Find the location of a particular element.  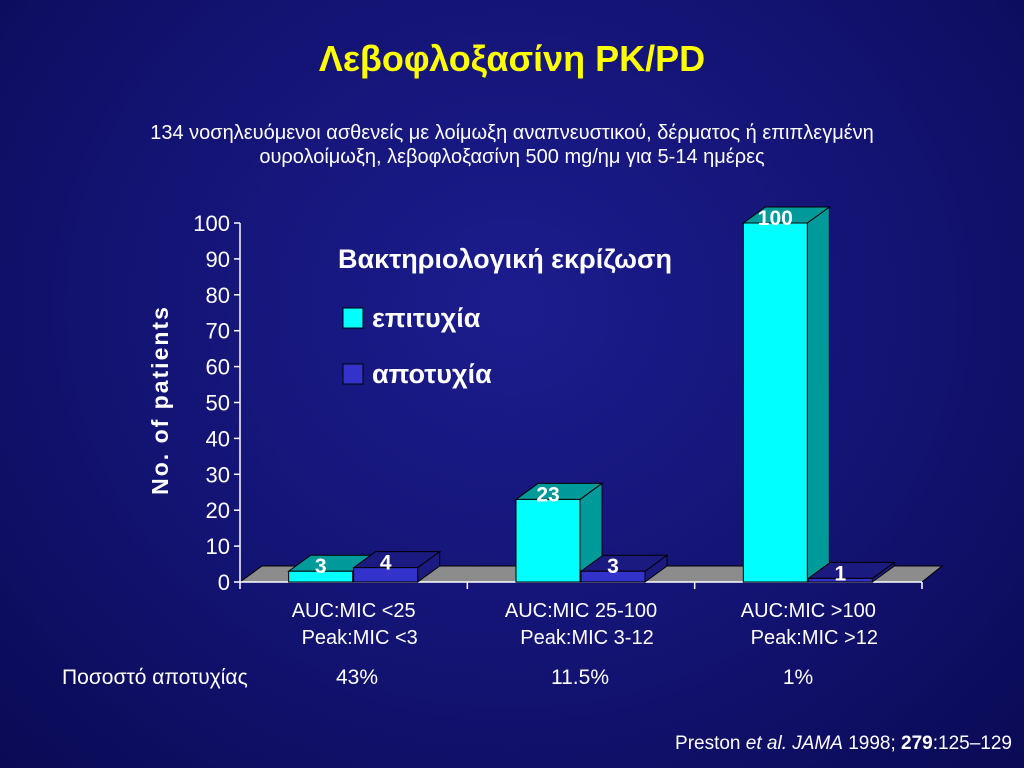

legend-label: αποτυχία is located at coordinates (432, 374).